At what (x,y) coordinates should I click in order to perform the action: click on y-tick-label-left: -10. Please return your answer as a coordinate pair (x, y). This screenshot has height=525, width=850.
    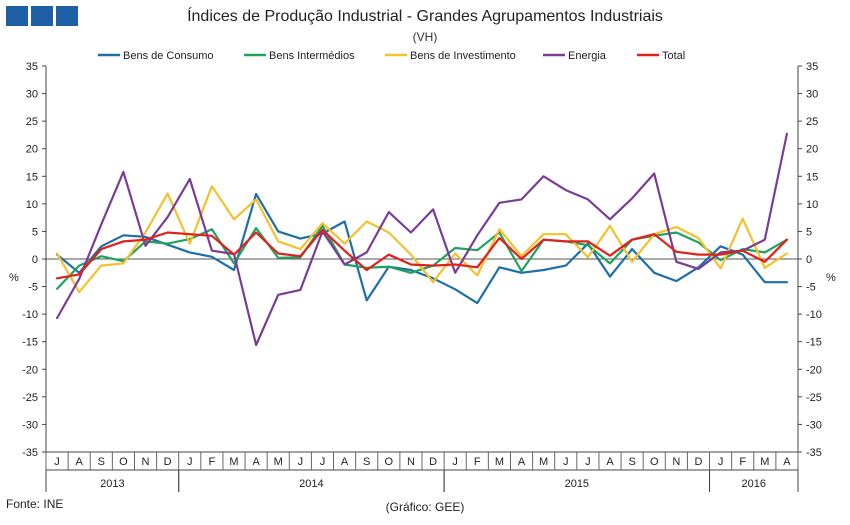
    Looking at the image, I should click on (30, 315).